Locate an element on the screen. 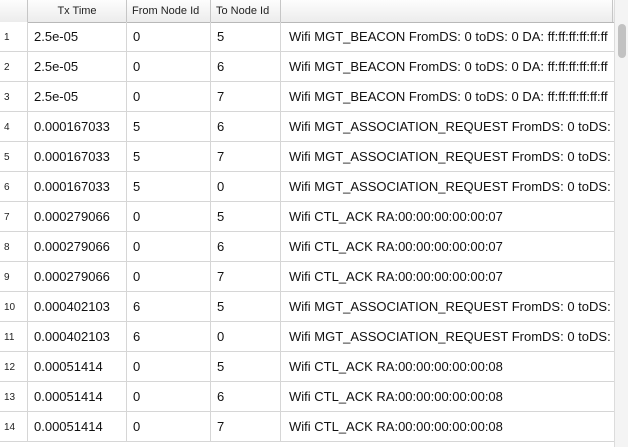  table-header: Tx Time From Node Id To Node Id is located at coordinates (307, 11).